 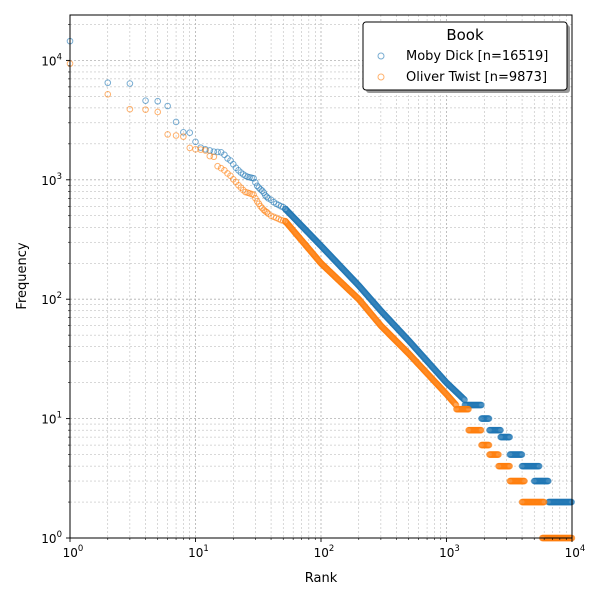 What do you see at coordinates (381, 77) in the screenshot?
I see `legend-marker-oliver-twist` at bounding box center [381, 77].